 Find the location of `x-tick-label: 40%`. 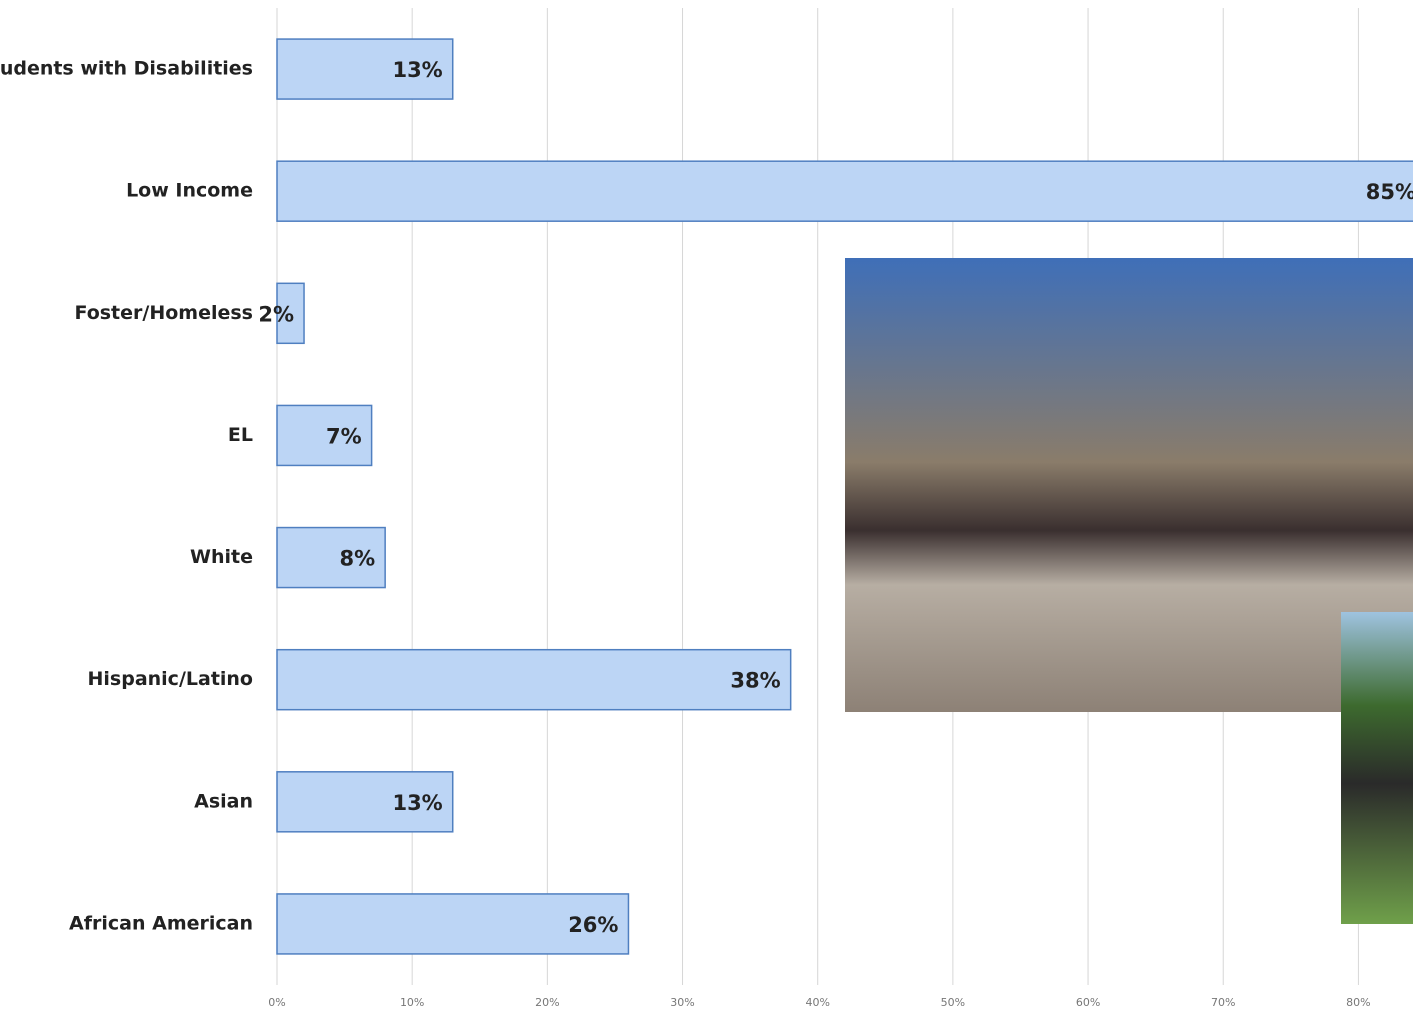

x-tick-label: 40% is located at coordinates (817, 1002).